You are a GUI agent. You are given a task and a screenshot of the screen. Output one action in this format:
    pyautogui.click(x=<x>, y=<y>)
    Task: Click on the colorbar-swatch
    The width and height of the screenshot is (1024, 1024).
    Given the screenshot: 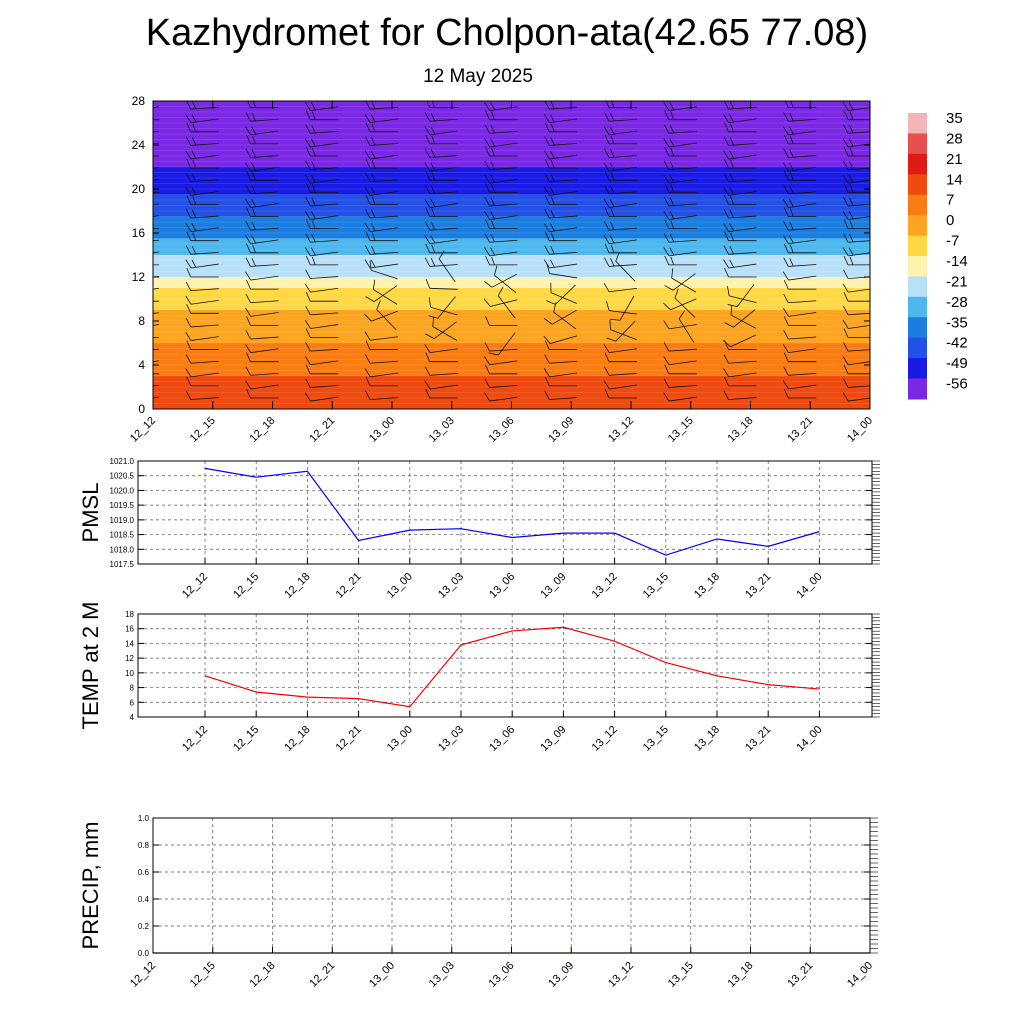 What is the action you would take?
    pyautogui.click(x=917, y=205)
    